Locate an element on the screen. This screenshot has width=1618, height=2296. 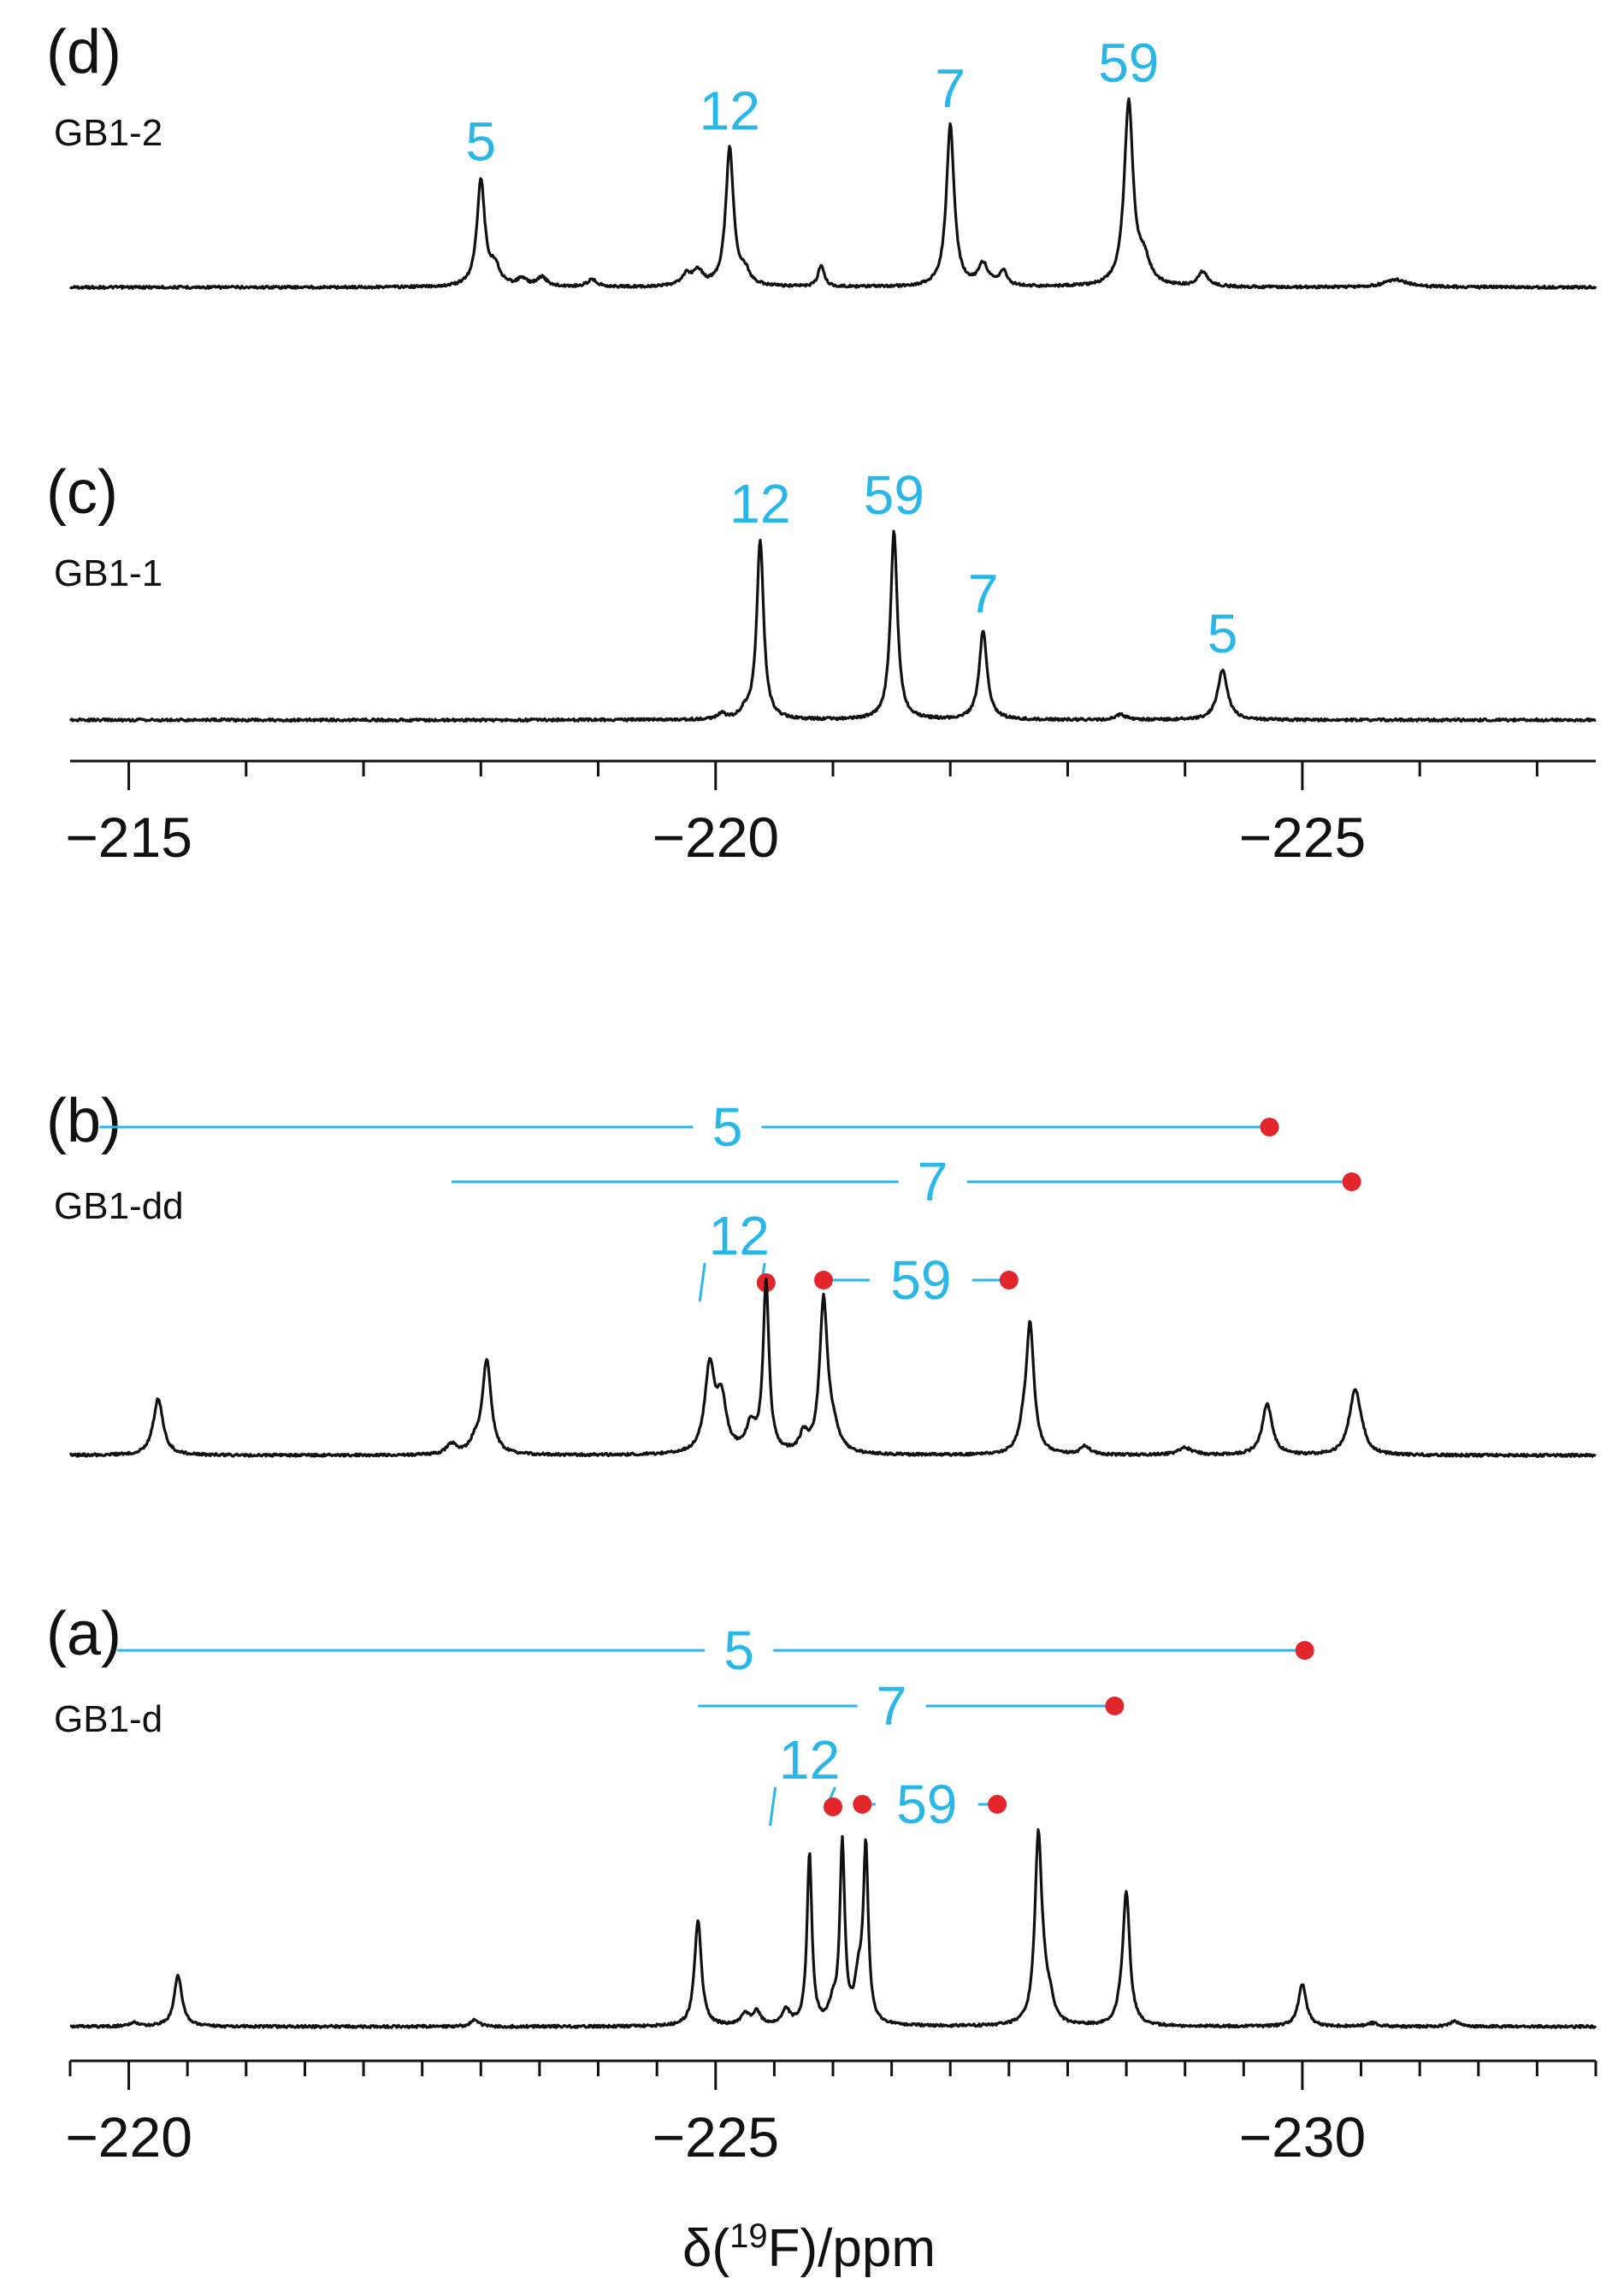
tick-label-c-1: −220 is located at coordinates (715, 837).